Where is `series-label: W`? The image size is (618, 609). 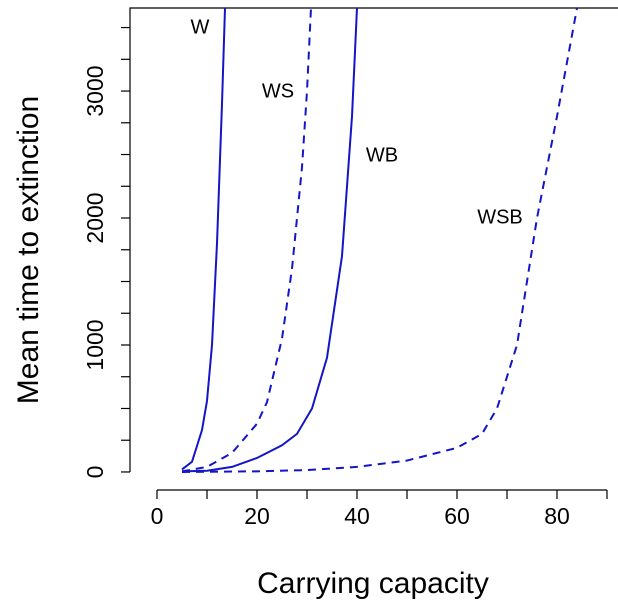
series-label: W is located at coordinates (200, 27).